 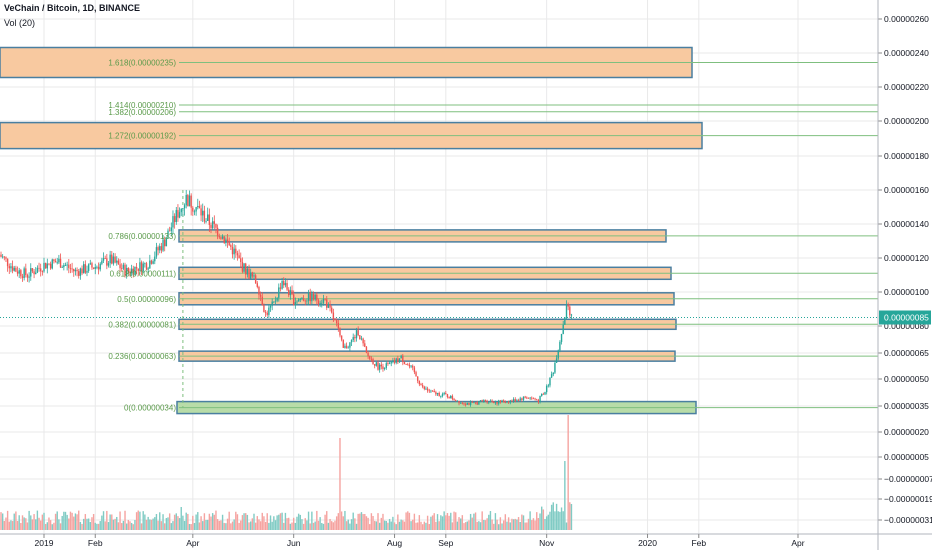 What do you see at coordinates (95, 543) in the screenshot?
I see `time-tick-label: Feb` at bounding box center [95, 543].